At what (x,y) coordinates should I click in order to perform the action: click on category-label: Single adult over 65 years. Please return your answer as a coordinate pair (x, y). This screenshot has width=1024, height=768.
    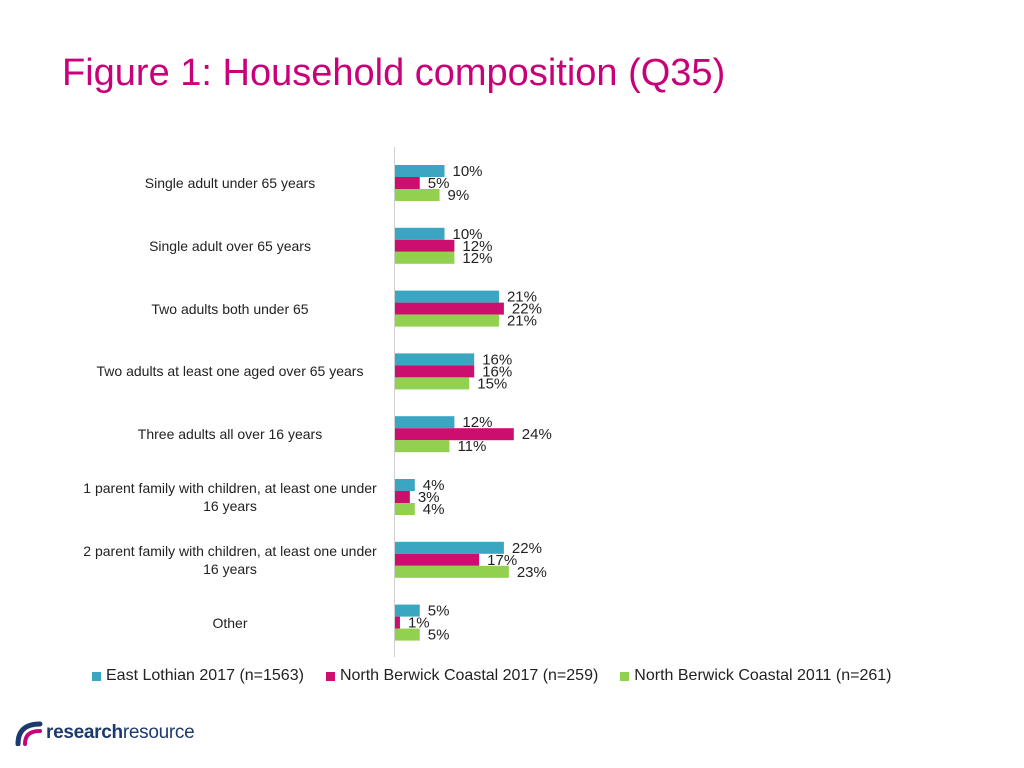
    Looking at the image, I should click on (230, 245).